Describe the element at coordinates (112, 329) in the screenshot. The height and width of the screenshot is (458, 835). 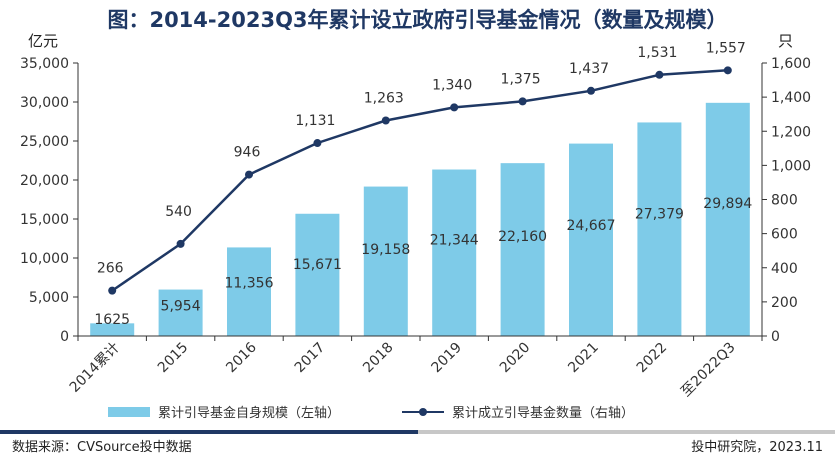
I see `bar-2014累计` at that location.